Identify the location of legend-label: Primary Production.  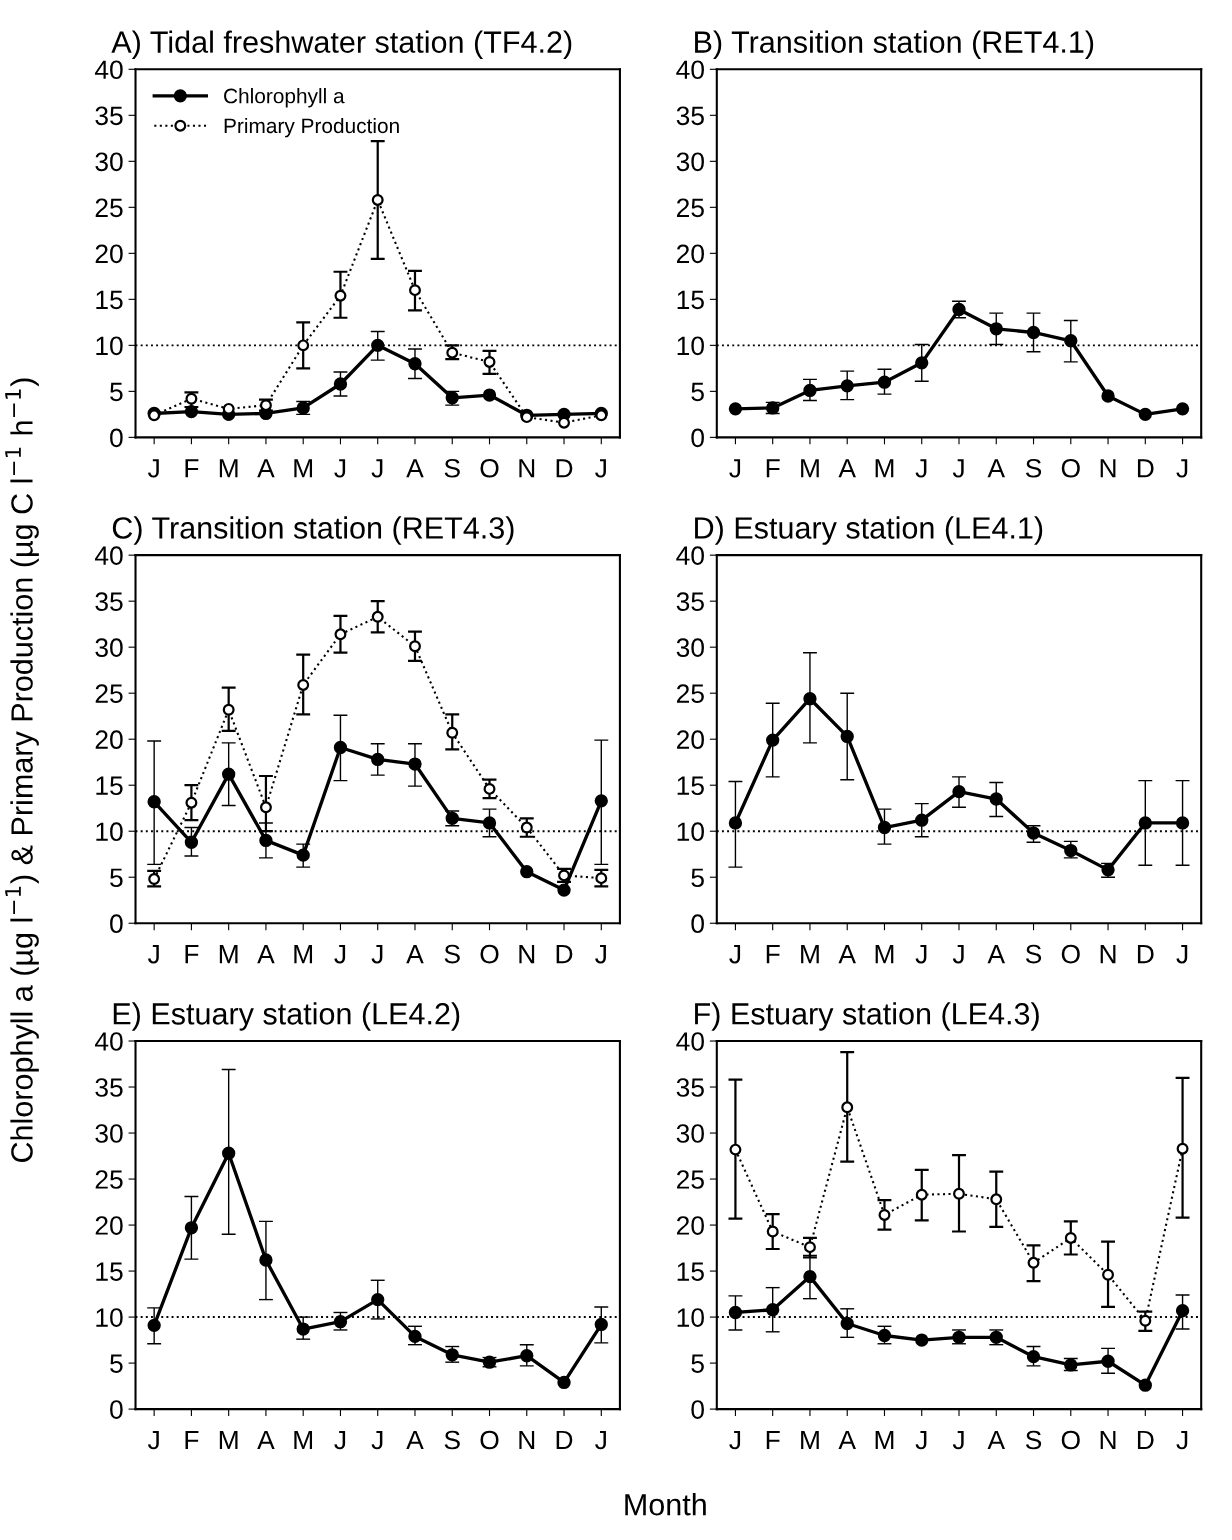
(311, 127).